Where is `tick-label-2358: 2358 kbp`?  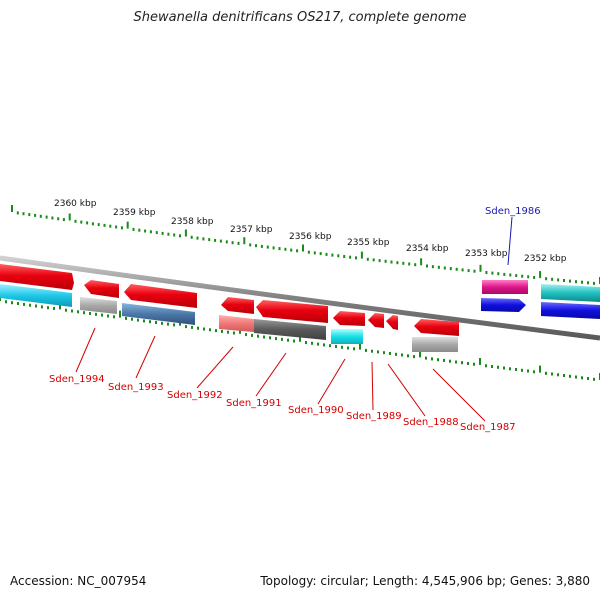 tick-label-2358: 2358 kbp is located at coordinates (192, 222).